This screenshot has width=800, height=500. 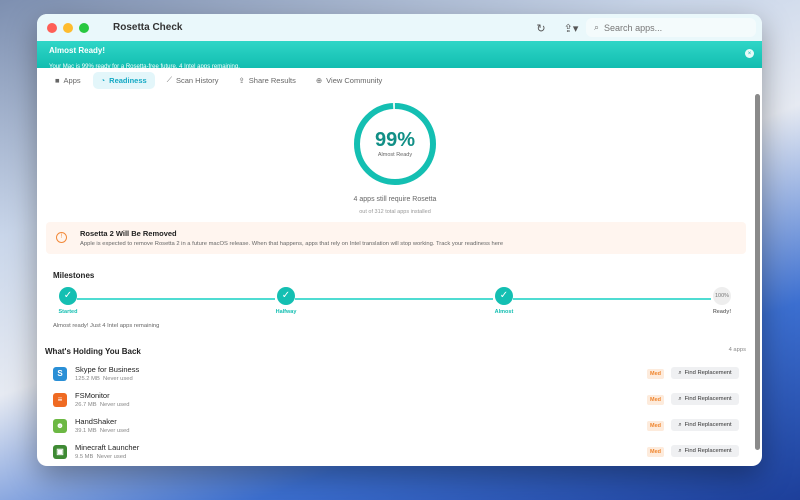 I want to click on app-size: 39.1 MB, so click(x=86, y=431).